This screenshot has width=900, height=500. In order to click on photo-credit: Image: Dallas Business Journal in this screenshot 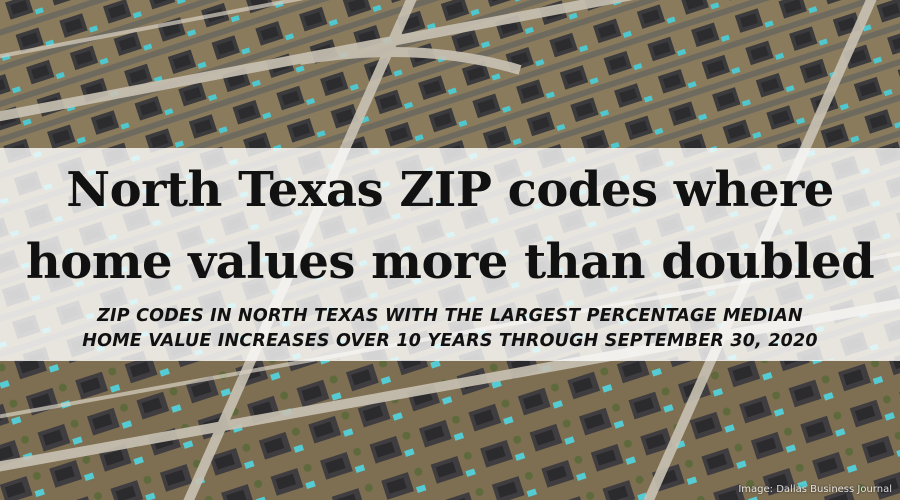, I will do `click(815, 489)`.